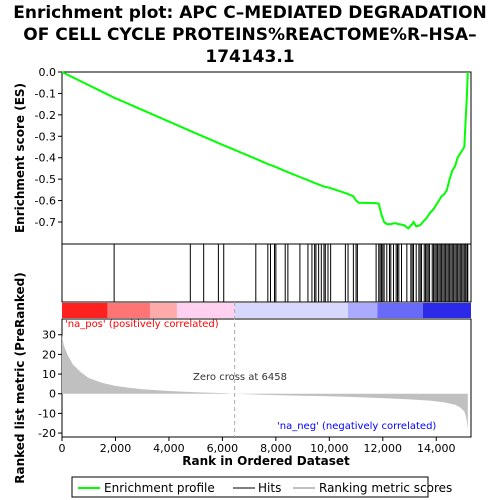 Image resolution: width=500 pixels, height=500 pixels. I want to click on metric-y-tick-label: 30, so click(49, 335).